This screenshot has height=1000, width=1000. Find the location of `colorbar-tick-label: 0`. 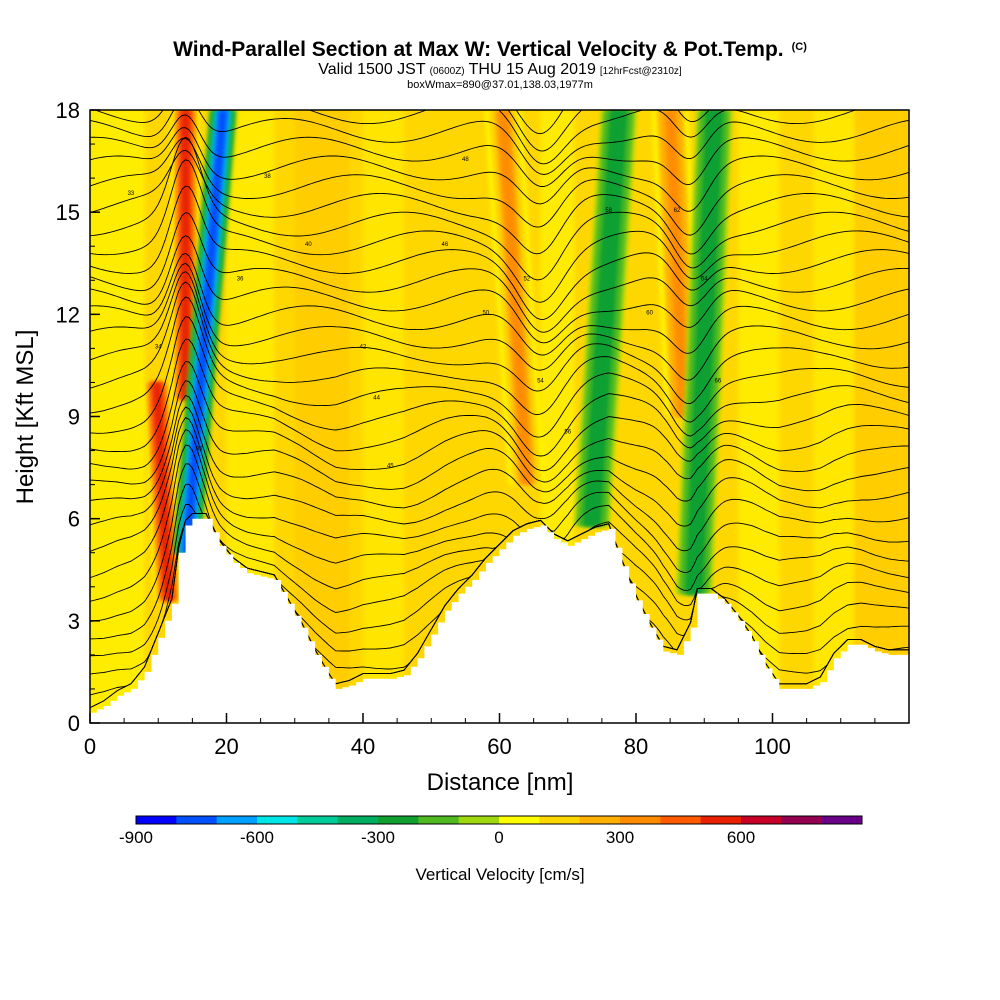

colorbar-tick-label: 0 is located at coordinates (498, 837).